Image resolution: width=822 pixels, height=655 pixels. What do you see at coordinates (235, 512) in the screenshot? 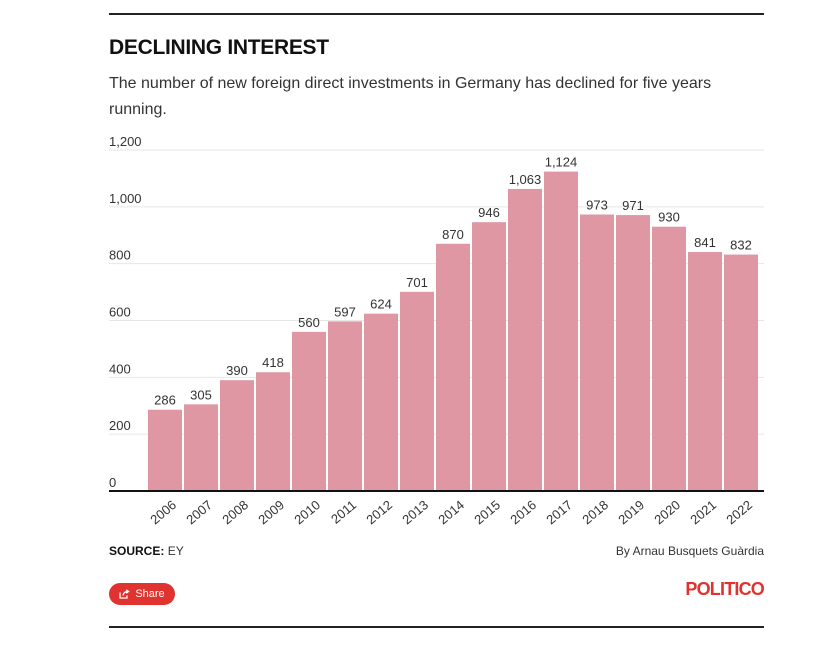
I see `x-tick-label: 2008` at bounding box center [235, 512].